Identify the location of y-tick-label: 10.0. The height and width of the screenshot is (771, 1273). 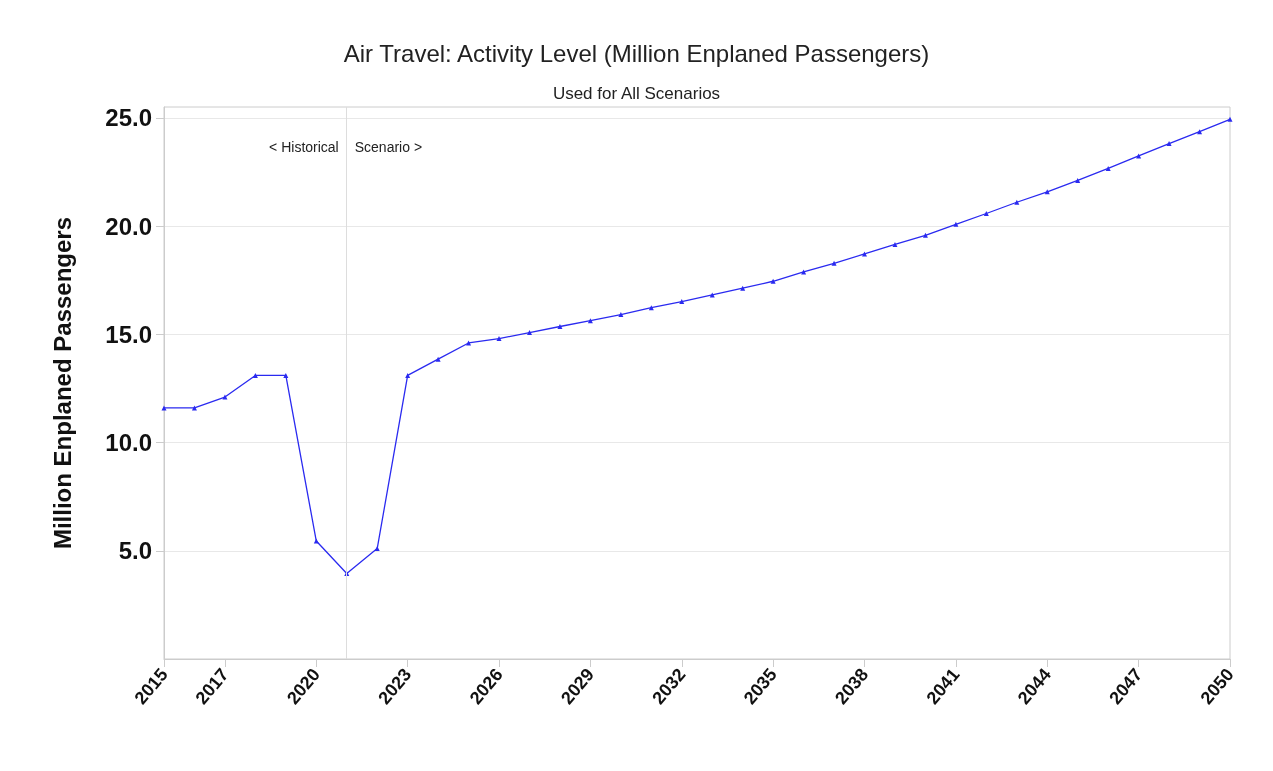
(128, 443).